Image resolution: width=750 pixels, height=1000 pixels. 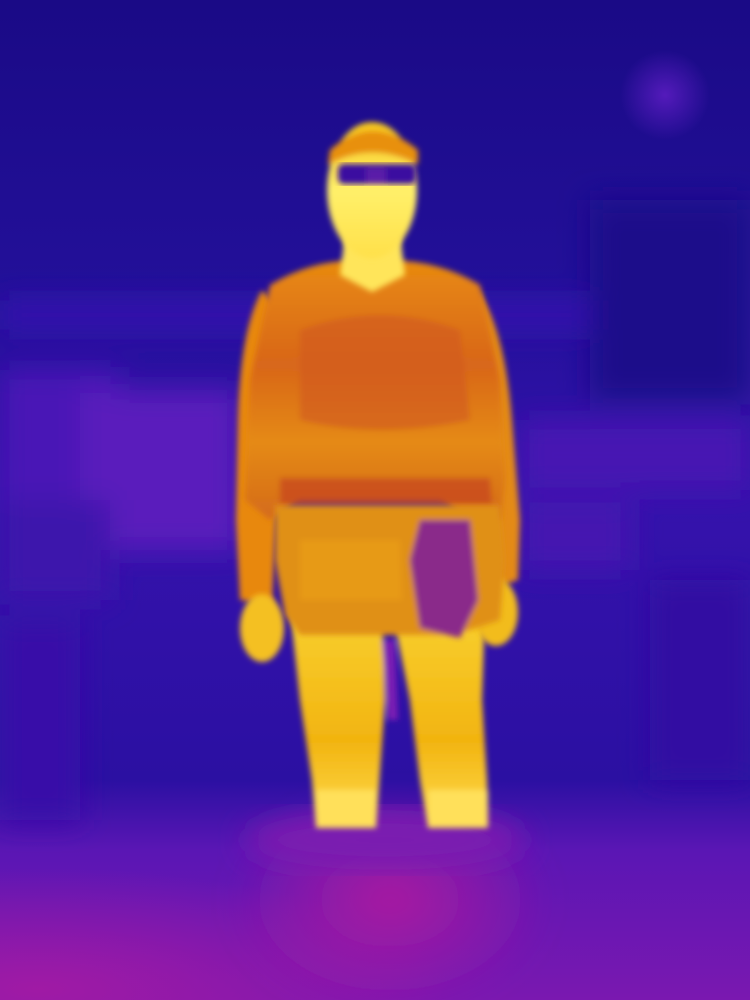 I want to click on ceiling-light, so click(x=665, y=95).